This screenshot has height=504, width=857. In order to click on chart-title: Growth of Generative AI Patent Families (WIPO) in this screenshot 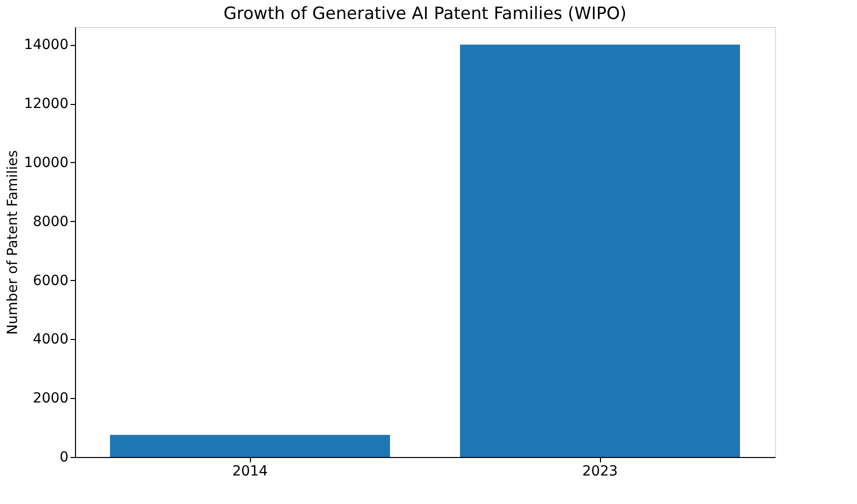, I will do `click(425, 14)`.